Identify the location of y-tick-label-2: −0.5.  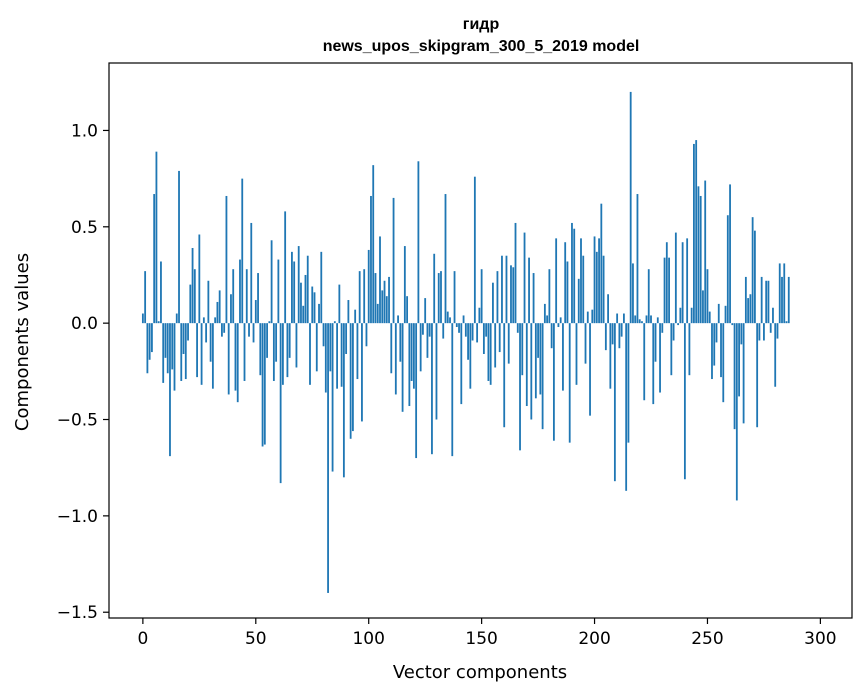
(77, 421).